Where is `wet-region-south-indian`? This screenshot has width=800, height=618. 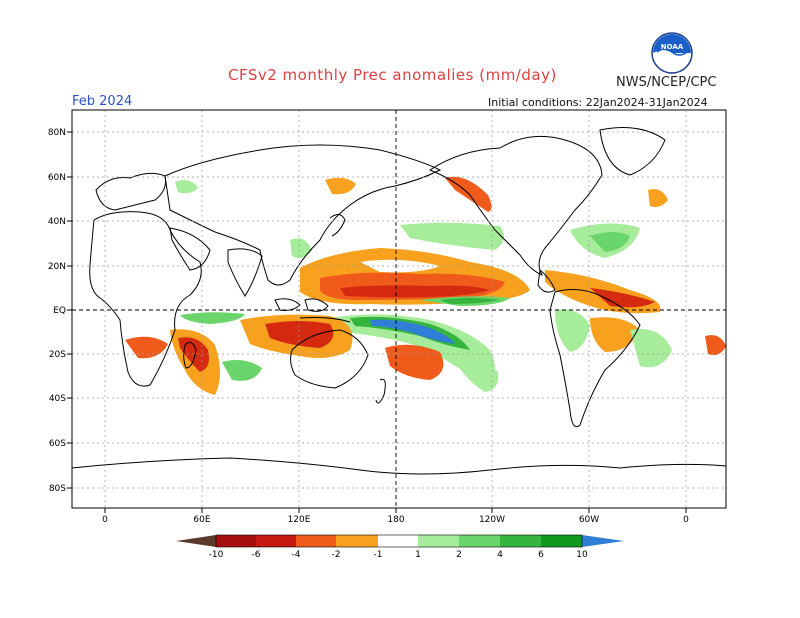
wet-region-south-indian is located at coordinates (242, 370).